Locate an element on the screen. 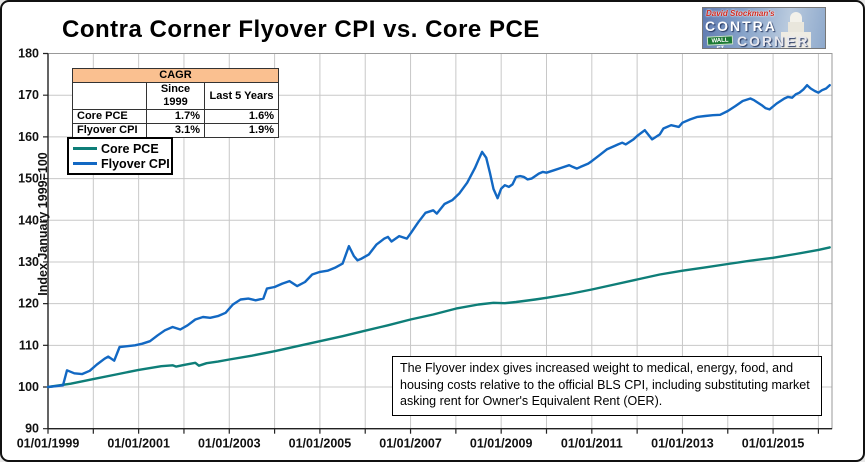  flyover-cpi-since-1999: 3.1% is located at coordinates (175, 130).